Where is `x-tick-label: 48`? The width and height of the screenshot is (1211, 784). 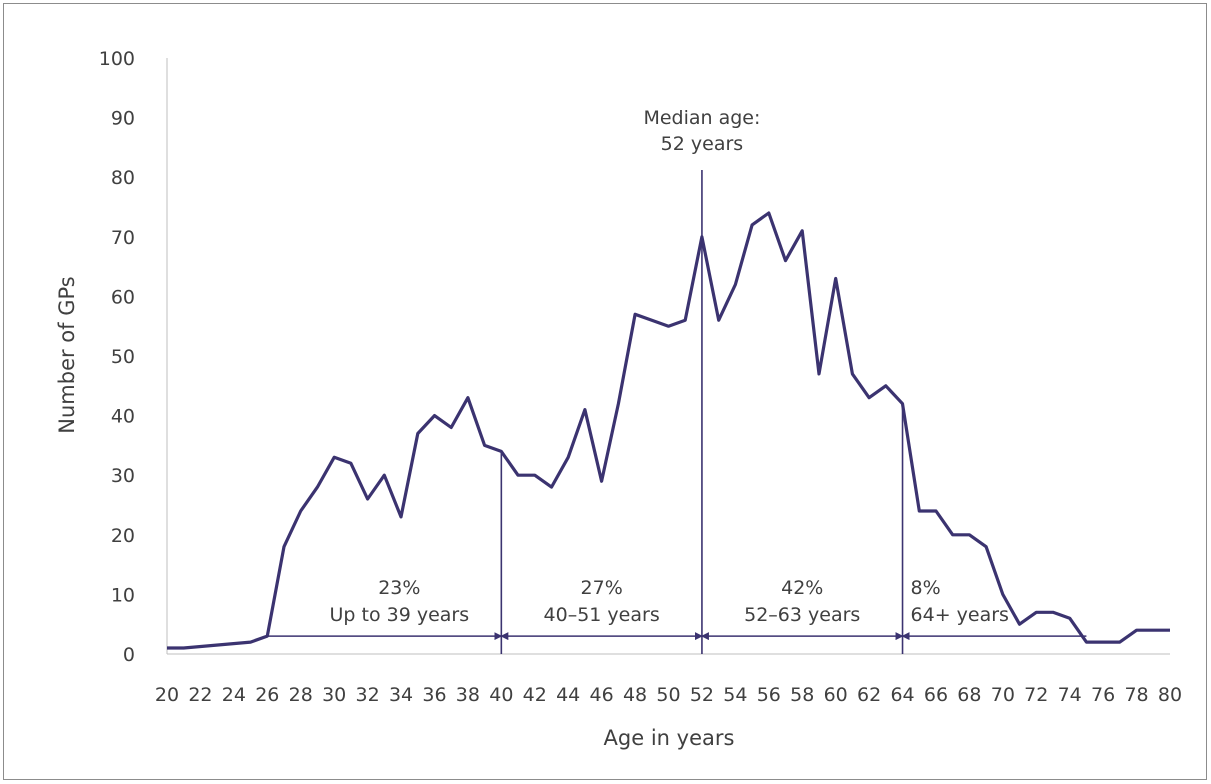 x-tick-label: 48 is located at coordinates (635, 695).